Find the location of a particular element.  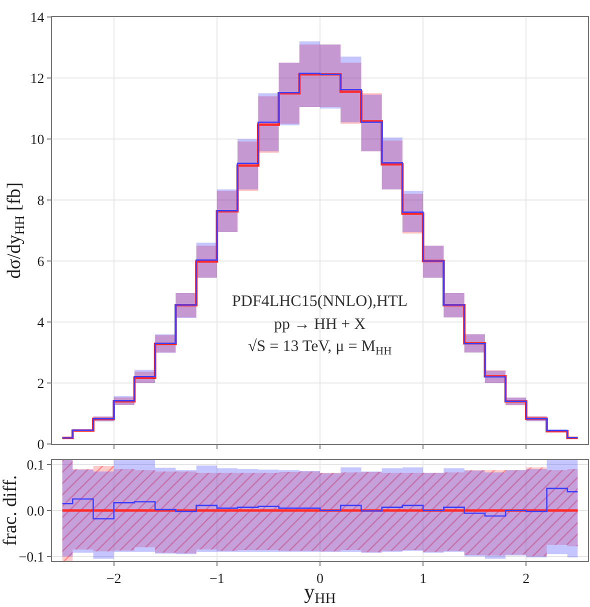

y-tick-label: 0.0 is located at coordinates (35, 512).